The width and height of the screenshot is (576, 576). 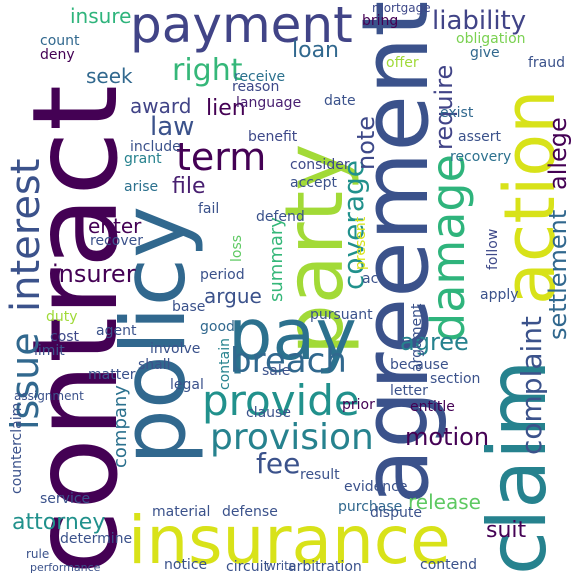 I want to click on word-loan: loan, so click(x=315, y=50).